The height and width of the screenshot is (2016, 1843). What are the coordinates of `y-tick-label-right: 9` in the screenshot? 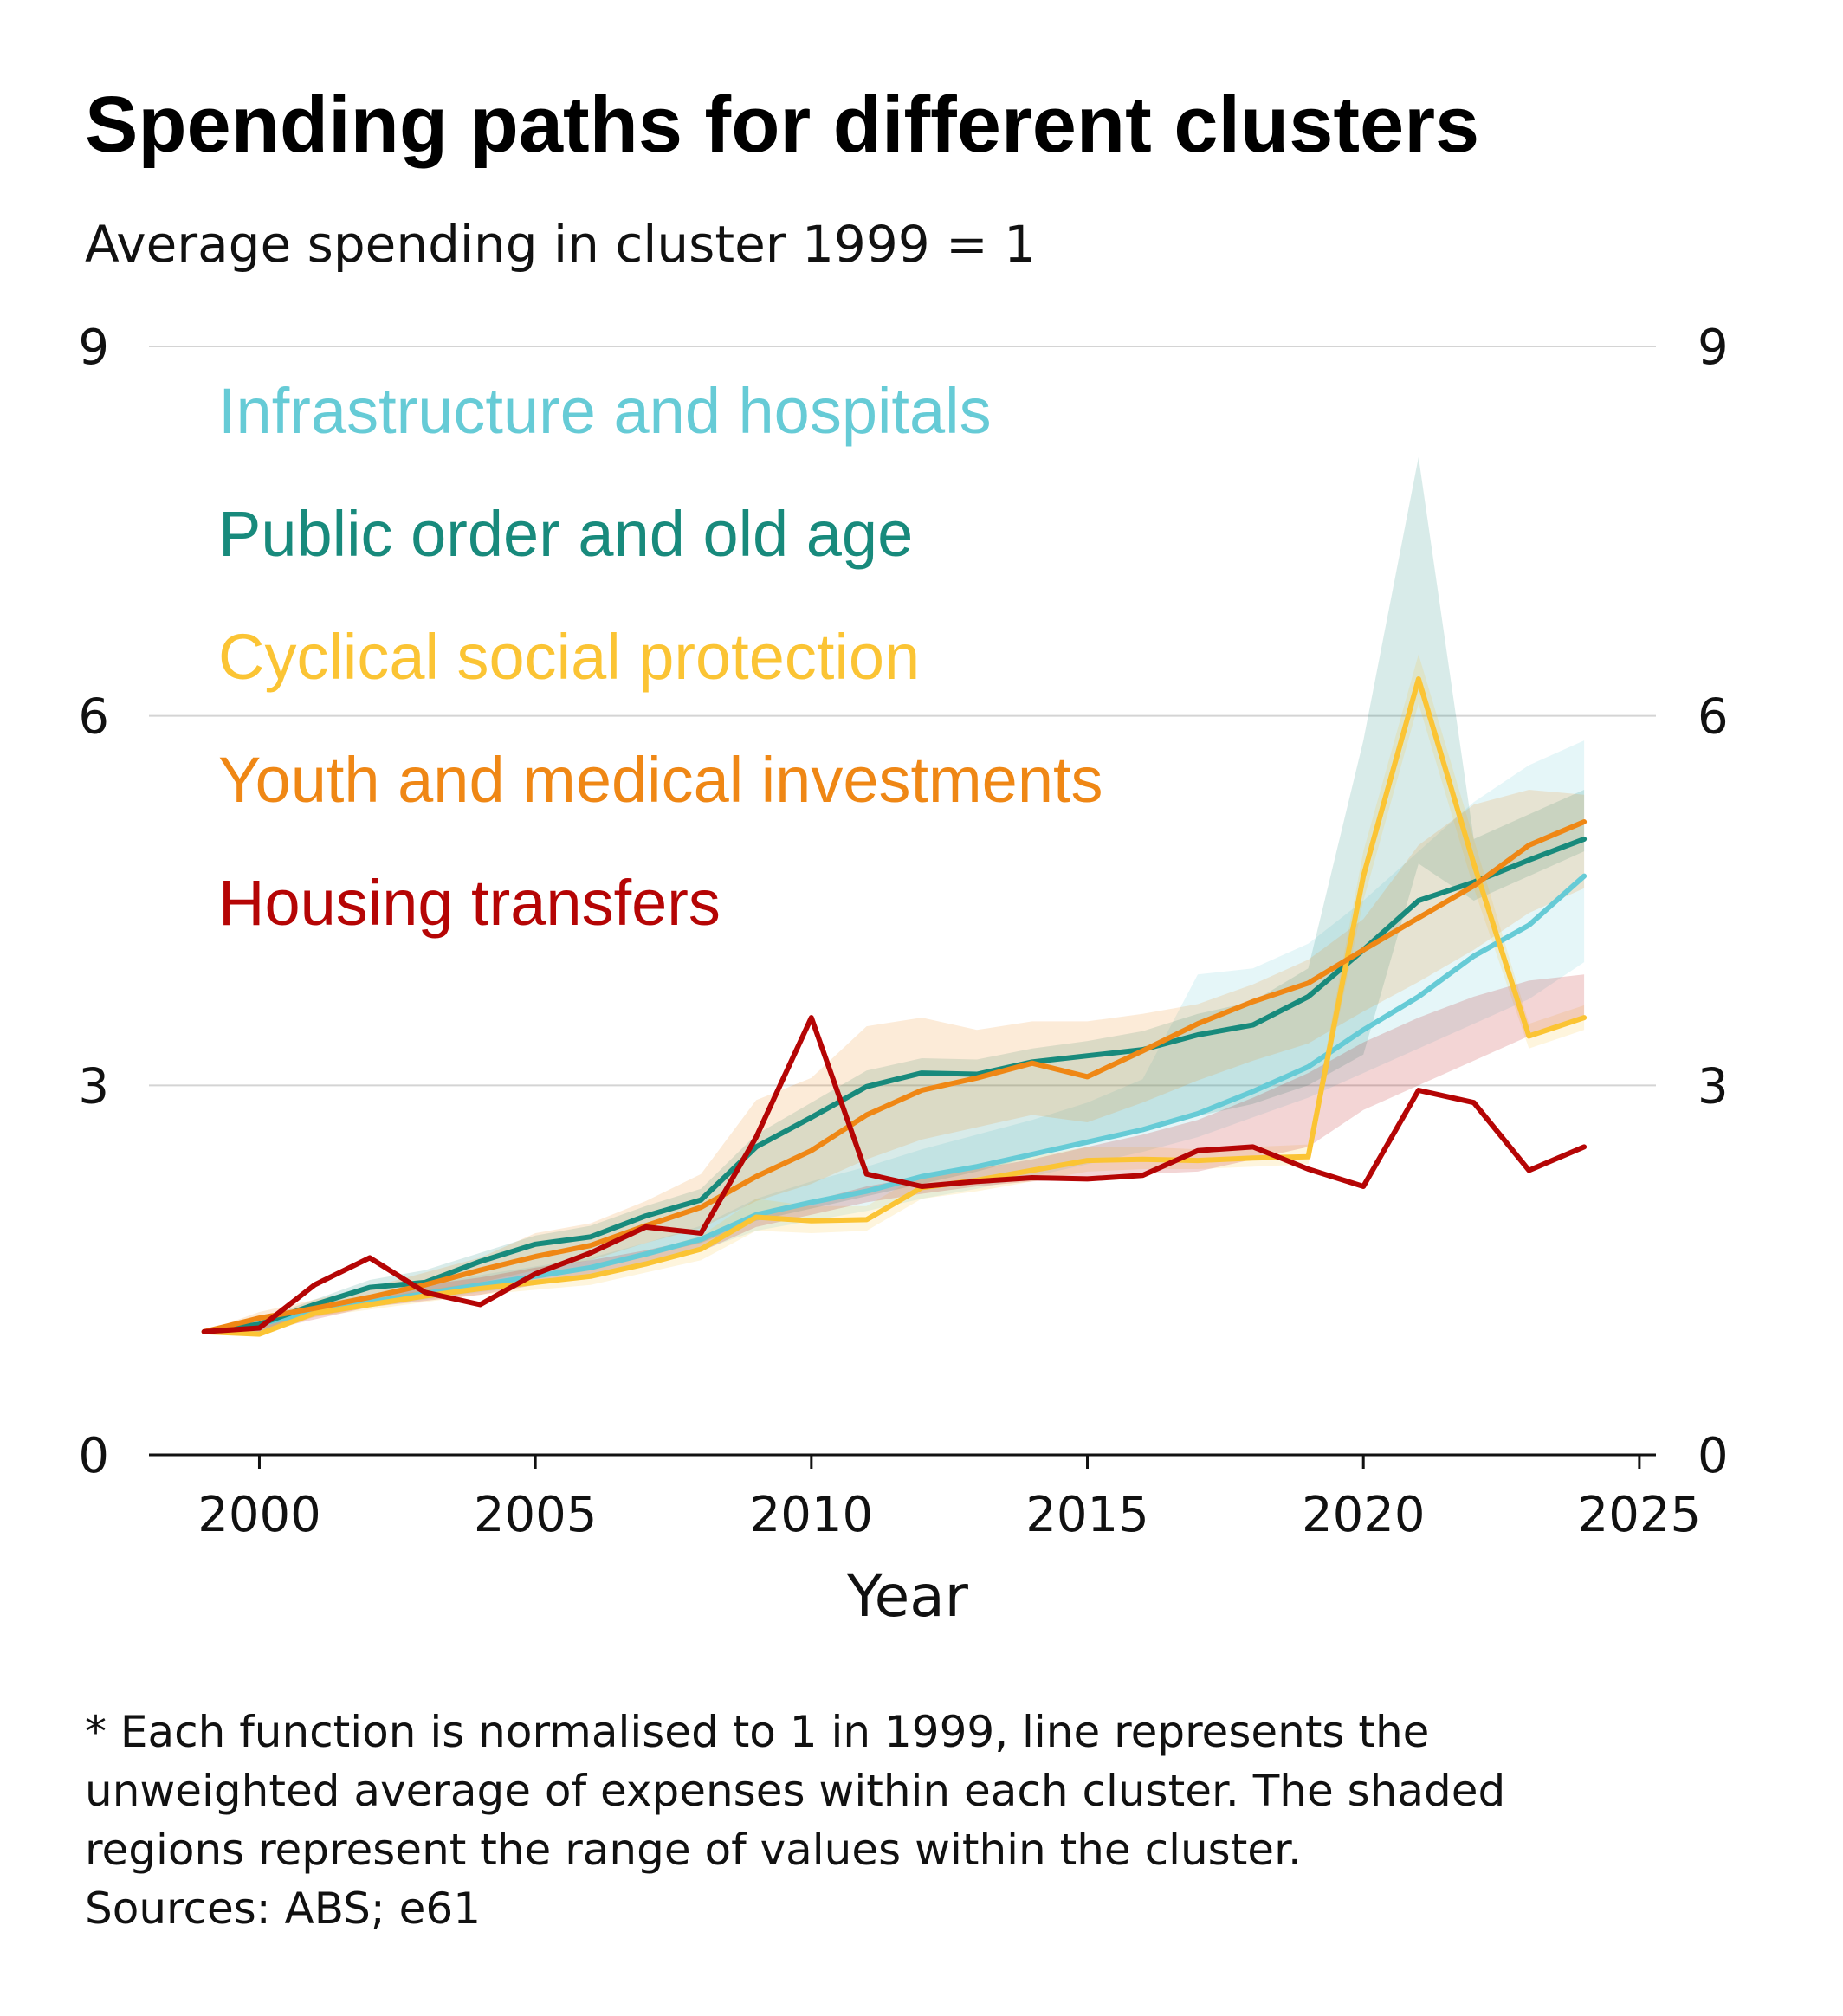 It's located at (1713, 348).